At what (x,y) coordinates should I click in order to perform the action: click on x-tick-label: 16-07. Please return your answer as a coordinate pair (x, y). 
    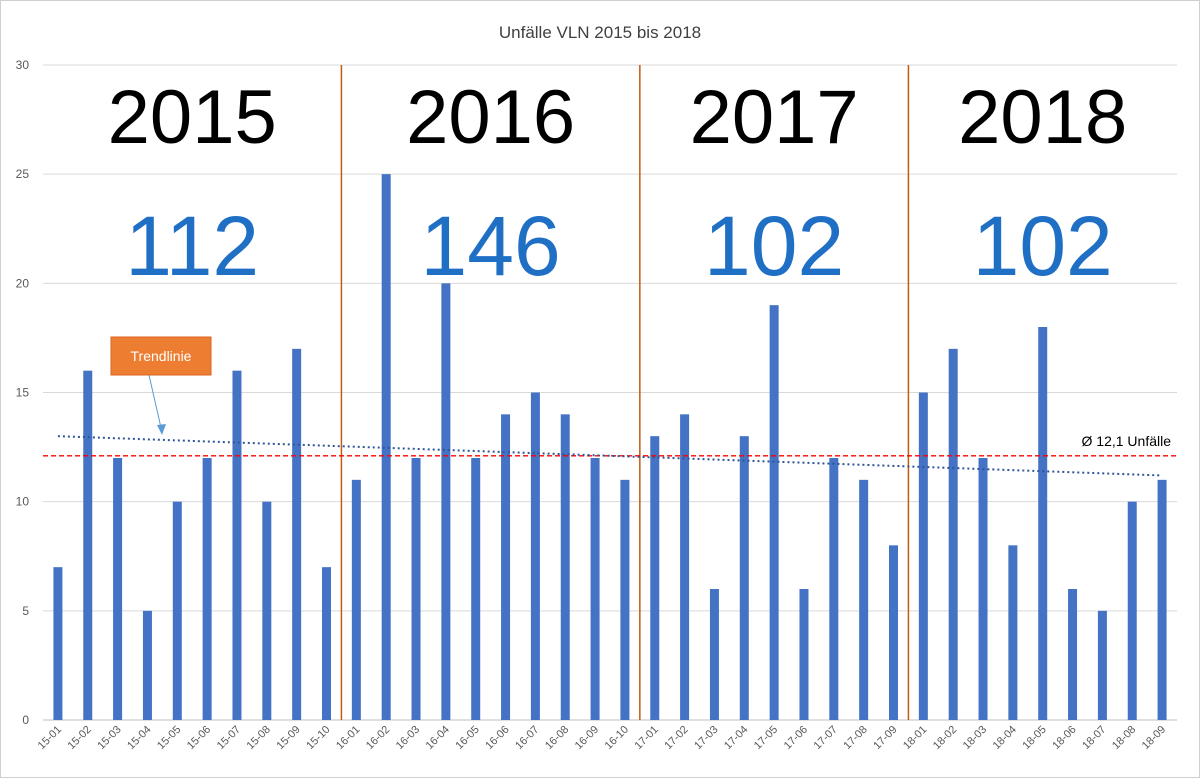
    Looking at the image, I should click on (527, 738).